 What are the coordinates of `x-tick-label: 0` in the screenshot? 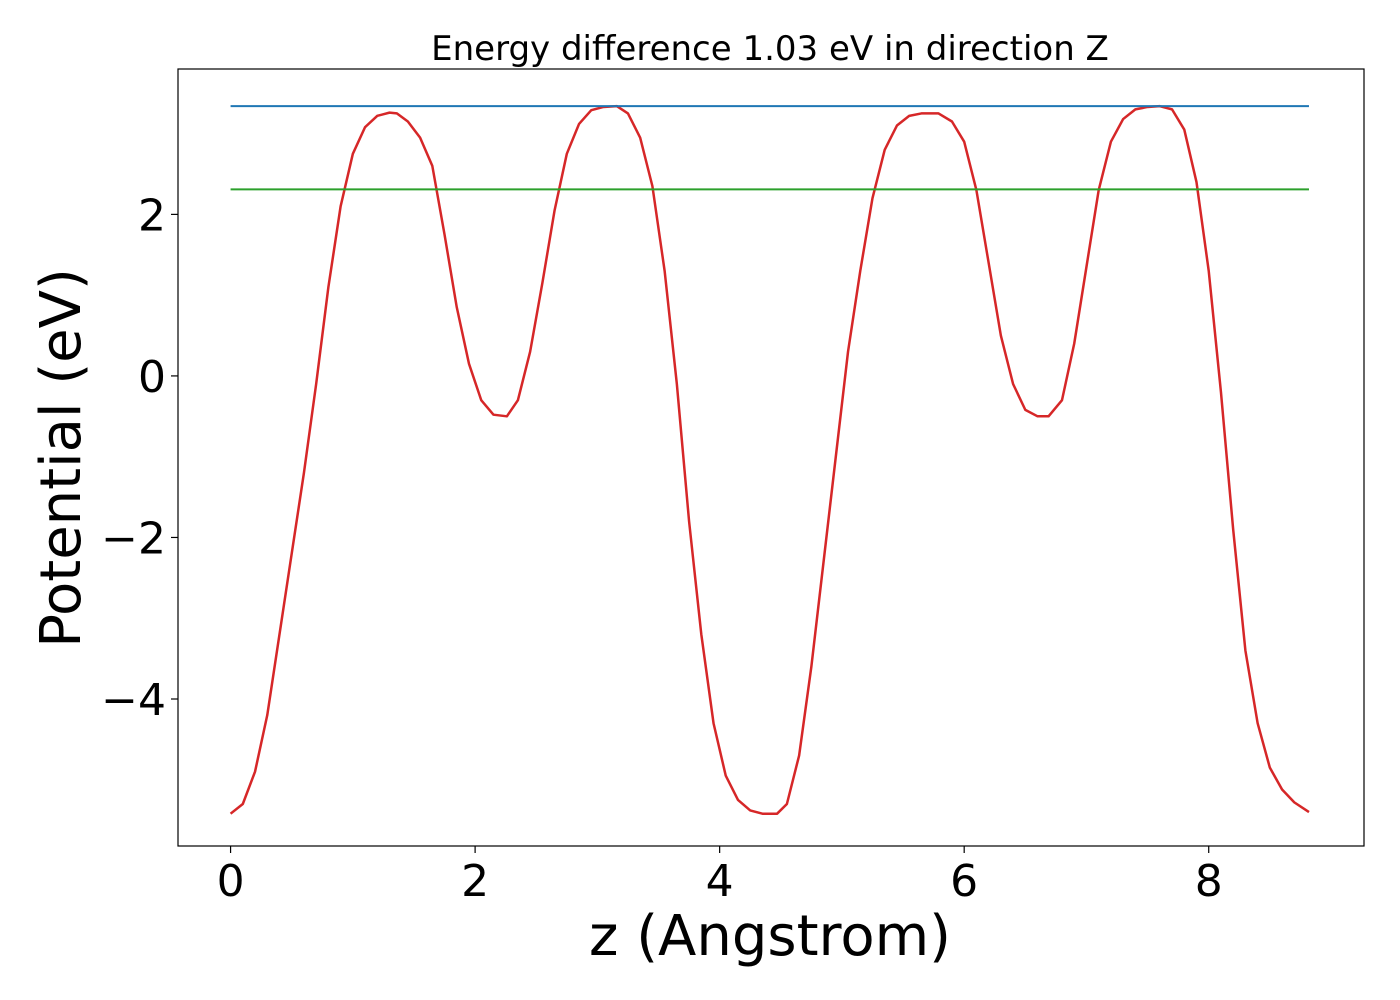 It's located at (231, 881).